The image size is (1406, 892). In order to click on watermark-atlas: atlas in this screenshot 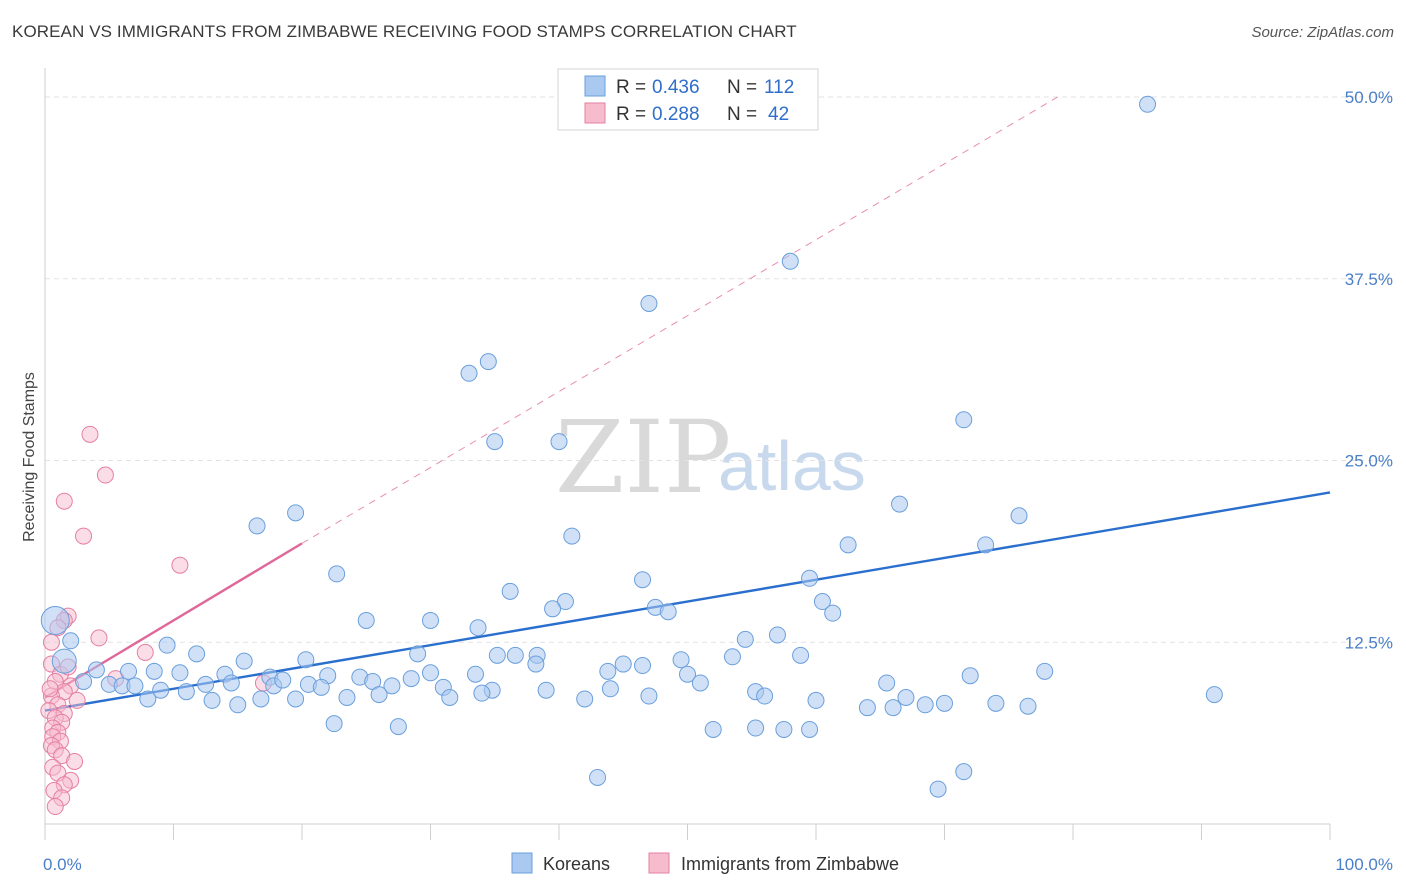, I will do `click(792, 466)`.